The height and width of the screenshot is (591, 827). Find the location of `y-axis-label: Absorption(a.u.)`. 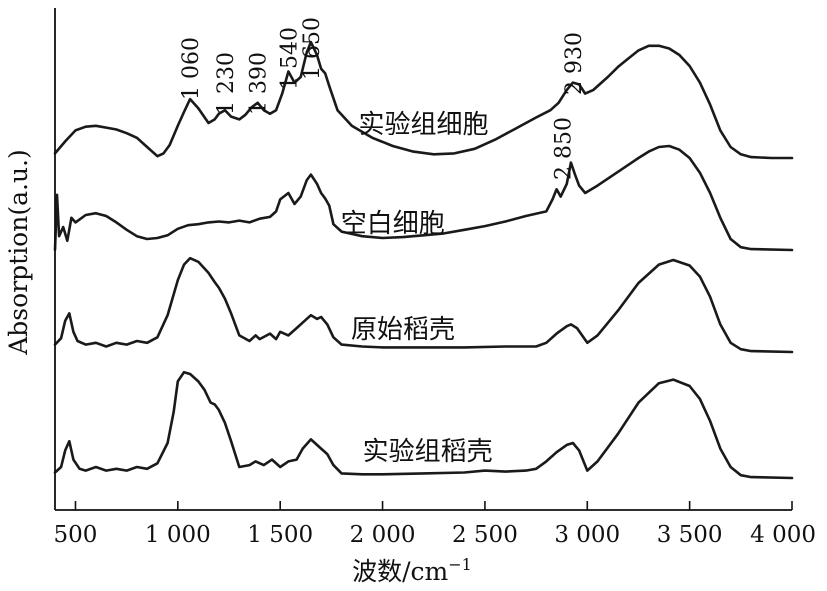

y-axis-label: Absorption(a.u.) is located at coordinates (18, 252).